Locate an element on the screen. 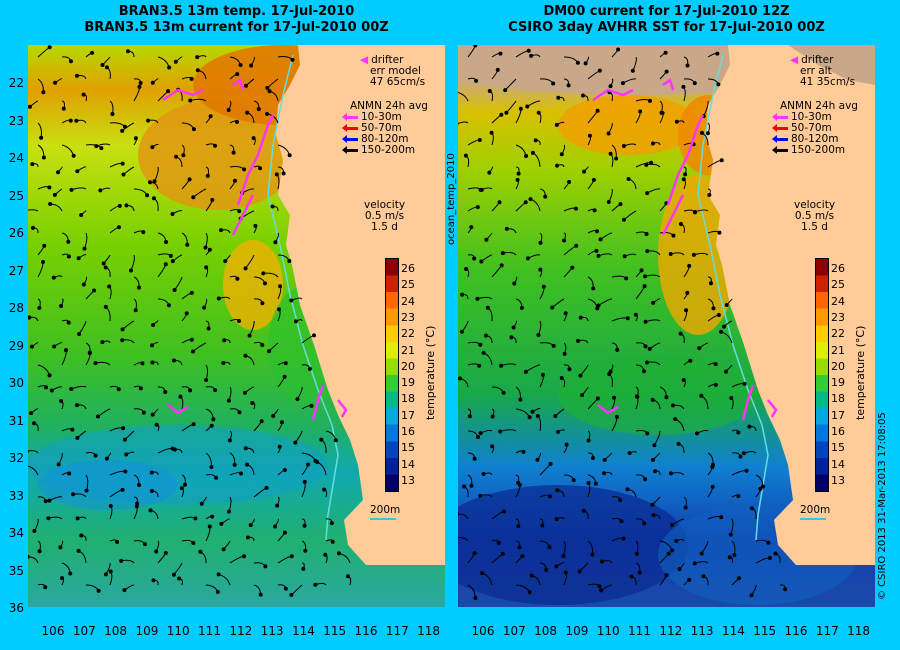  colorbar-tick: 19 is located at coordinates (408, 383).